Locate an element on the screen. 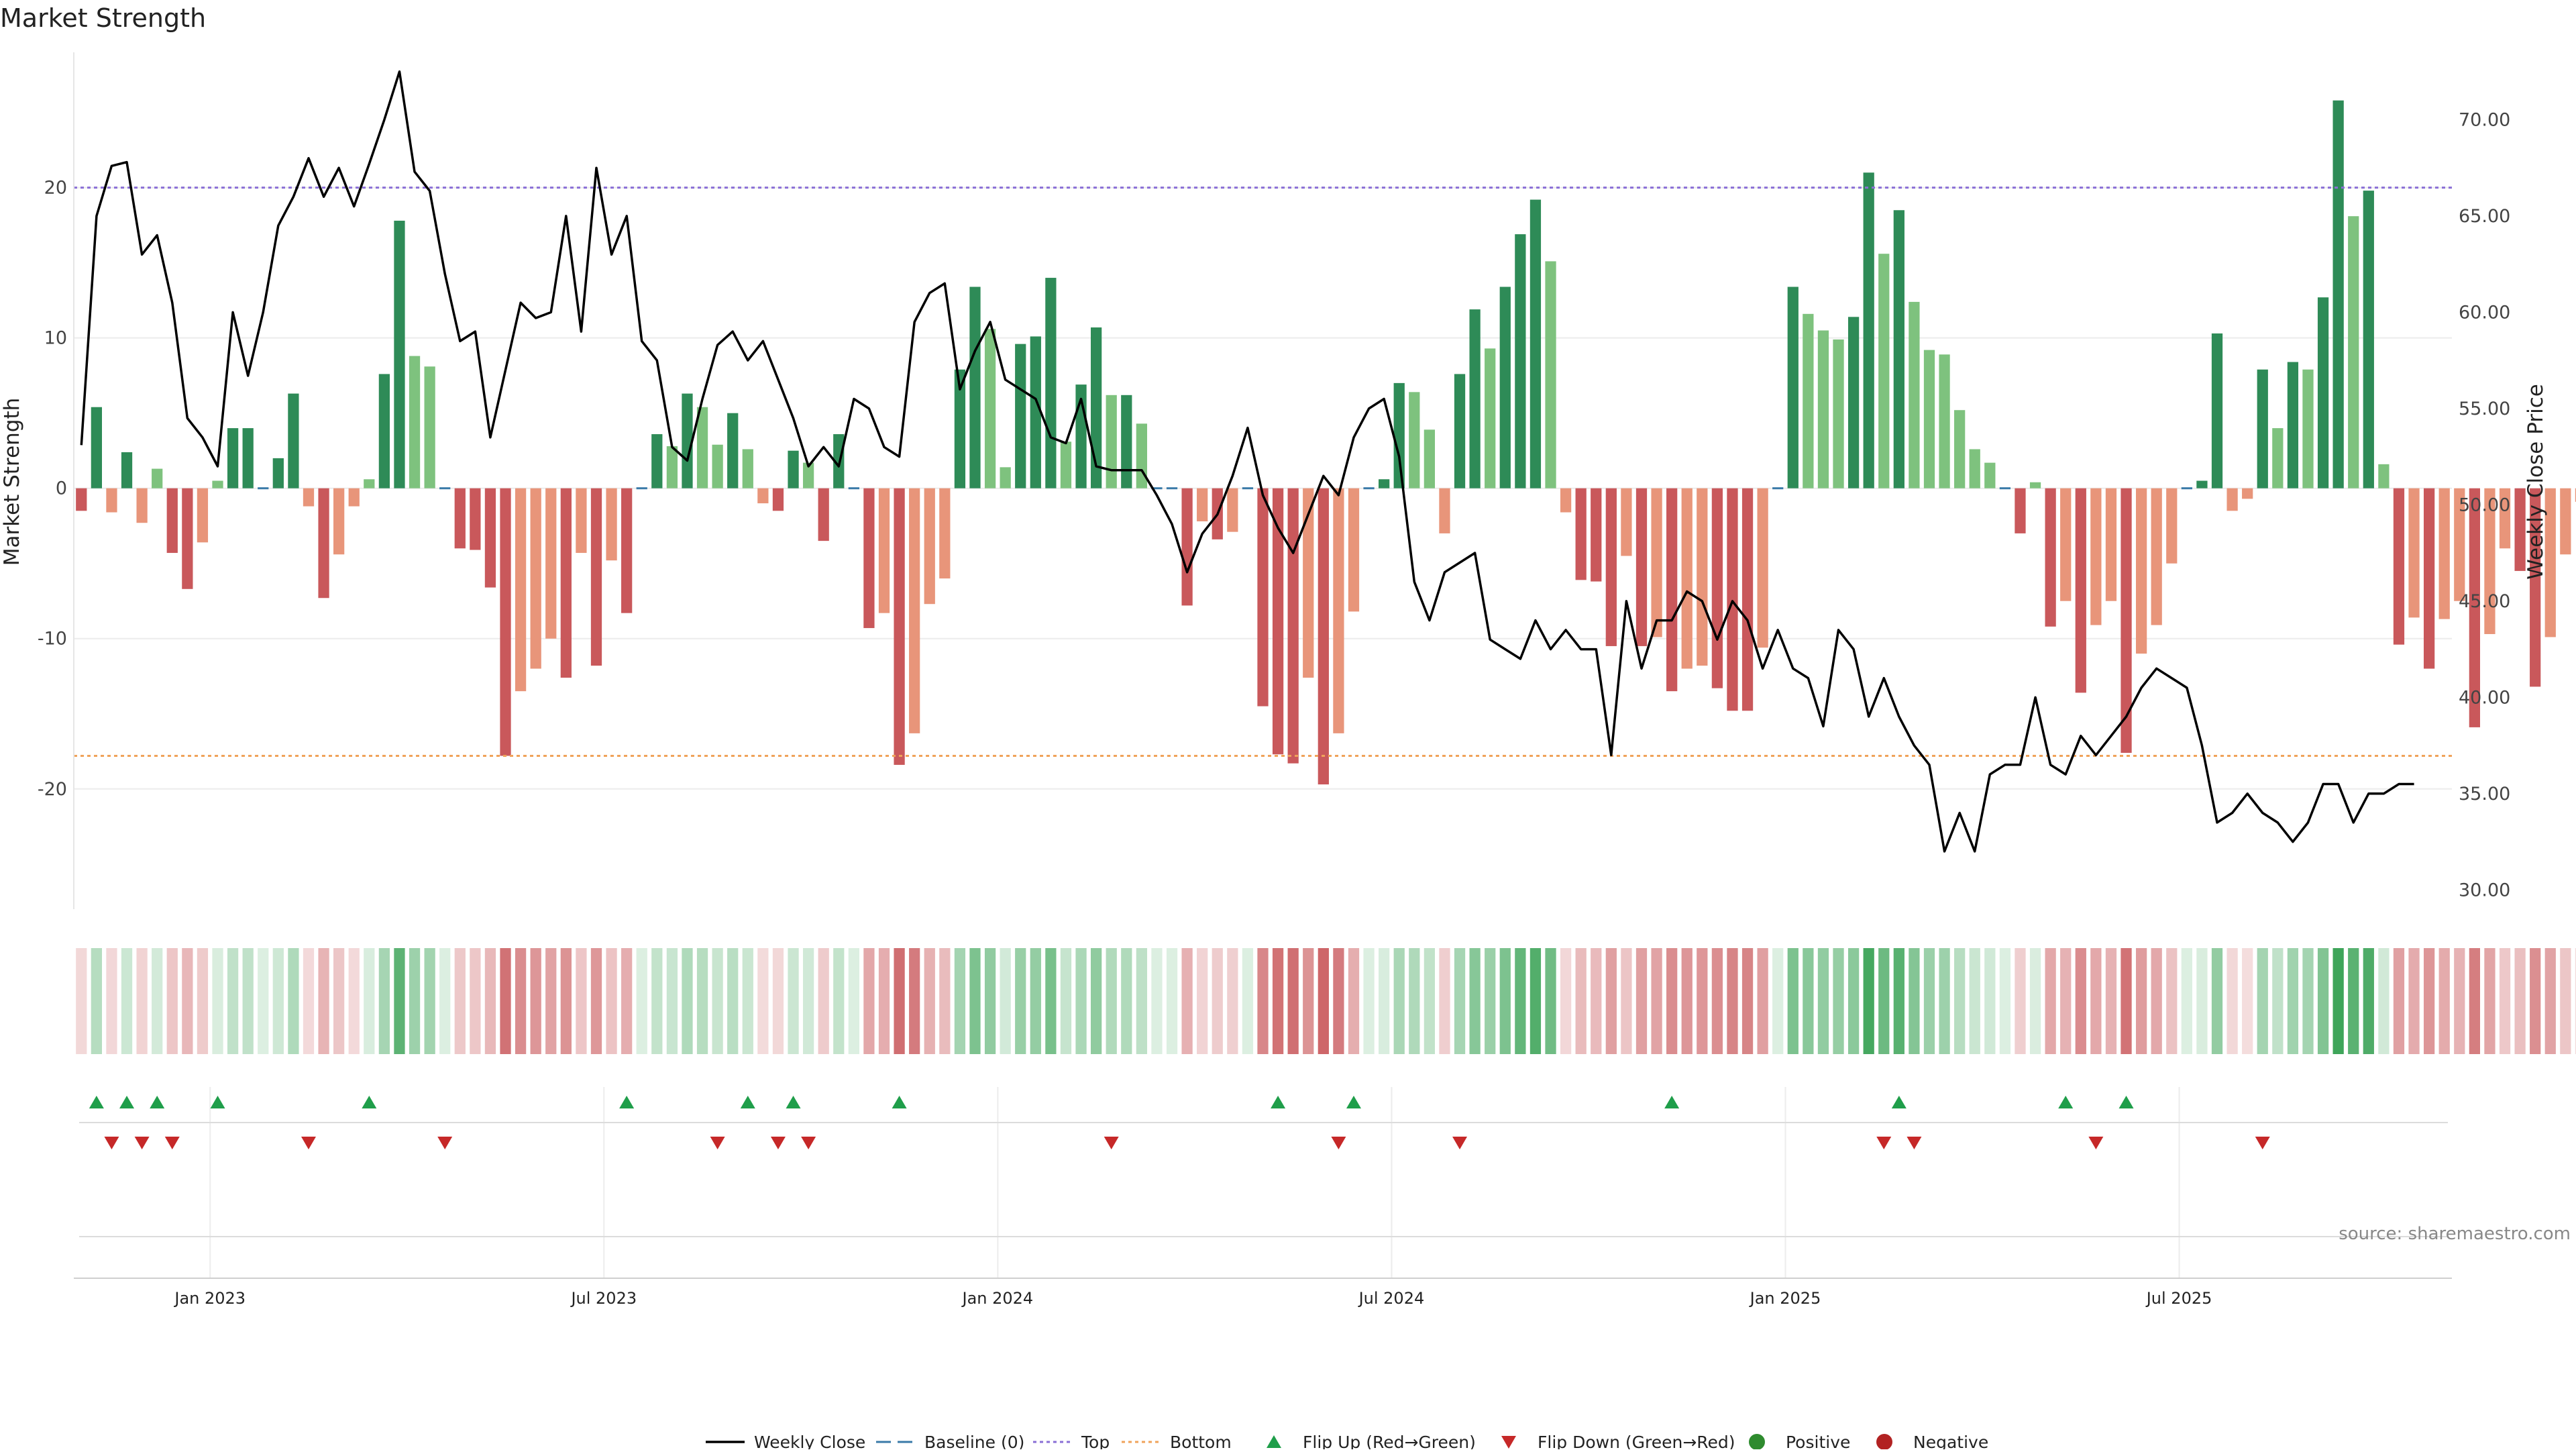 The image size is (2576, 1452). right-tick-label: 40.00 is located at coordinates (2484, 698).